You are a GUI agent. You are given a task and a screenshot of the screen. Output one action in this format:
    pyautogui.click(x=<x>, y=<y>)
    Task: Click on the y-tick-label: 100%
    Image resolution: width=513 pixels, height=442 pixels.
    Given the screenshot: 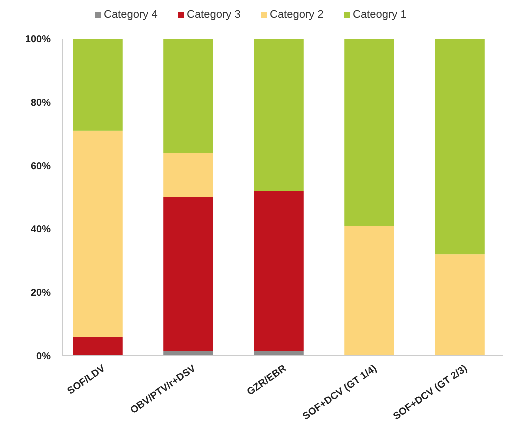 What is the action you would take?
    pyautogui.click(x=38, y=40)
    